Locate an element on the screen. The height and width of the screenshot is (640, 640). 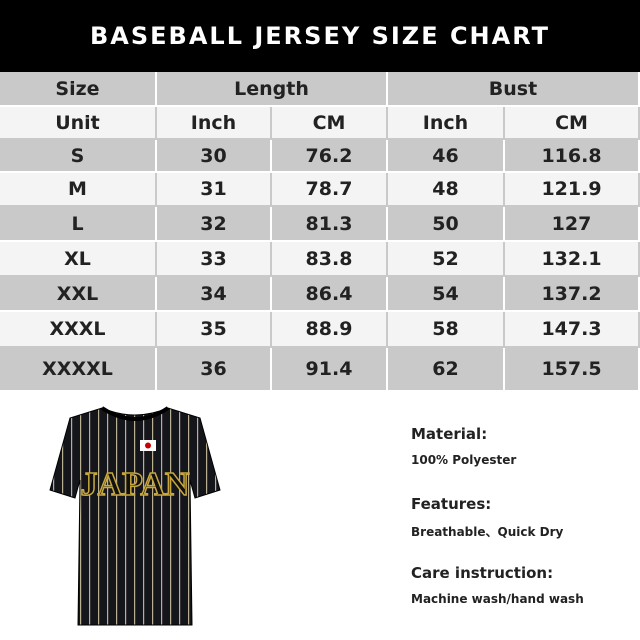
table-cell: 36 is located at coordinates (214, 370).